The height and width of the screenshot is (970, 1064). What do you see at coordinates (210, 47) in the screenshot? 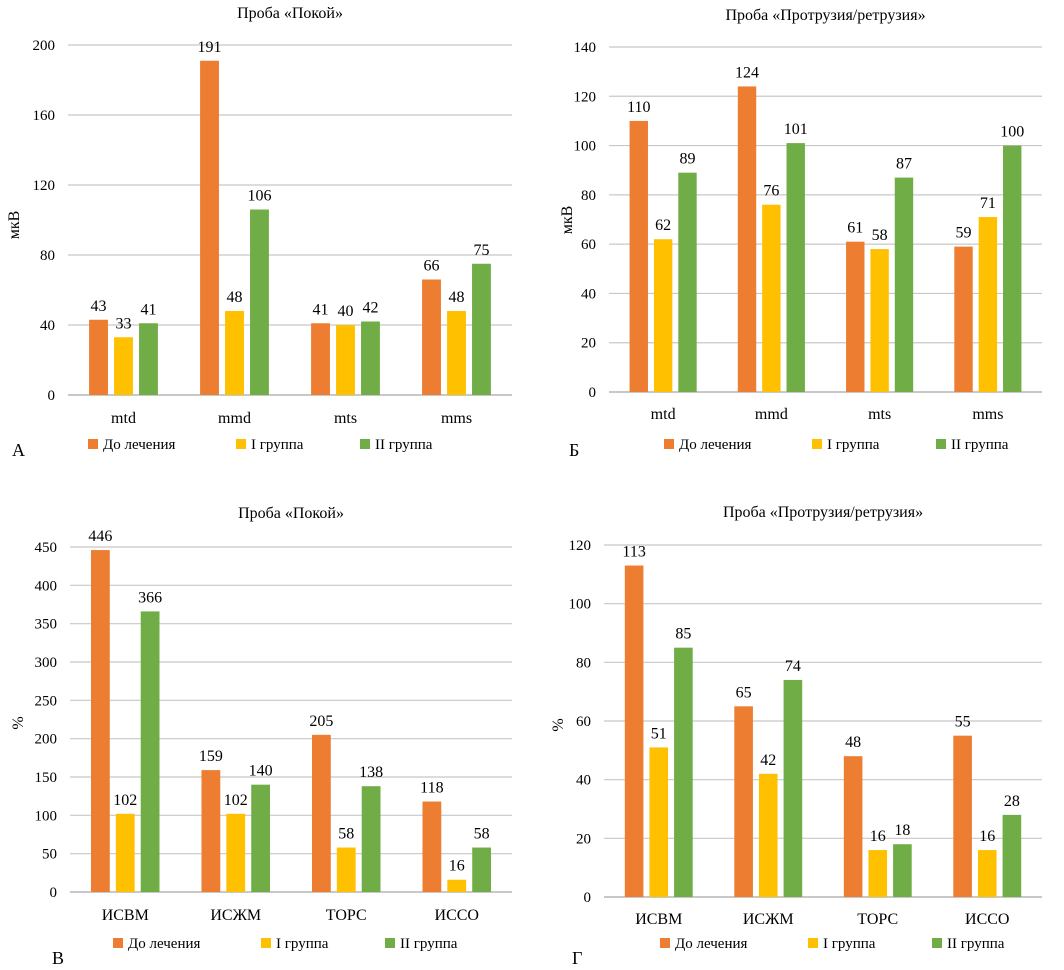
I see `data-label: 191` at bounding box center [210, 47].